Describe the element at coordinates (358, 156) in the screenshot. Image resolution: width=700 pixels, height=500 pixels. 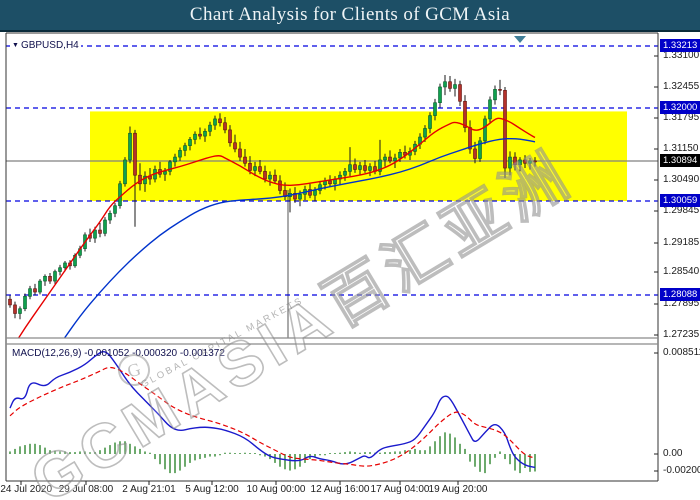
I see `highlight-zone` at that location.